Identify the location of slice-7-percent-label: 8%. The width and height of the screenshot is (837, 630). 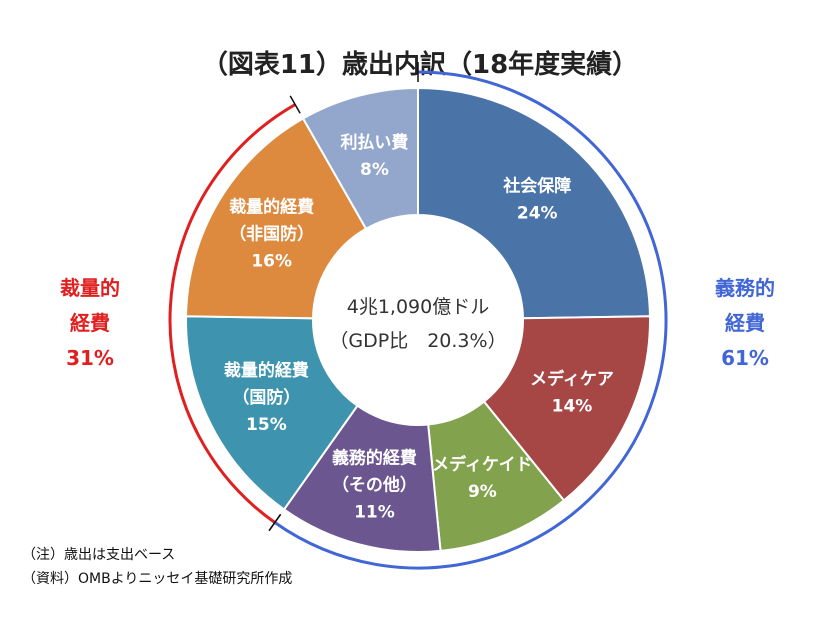
(374, 170).